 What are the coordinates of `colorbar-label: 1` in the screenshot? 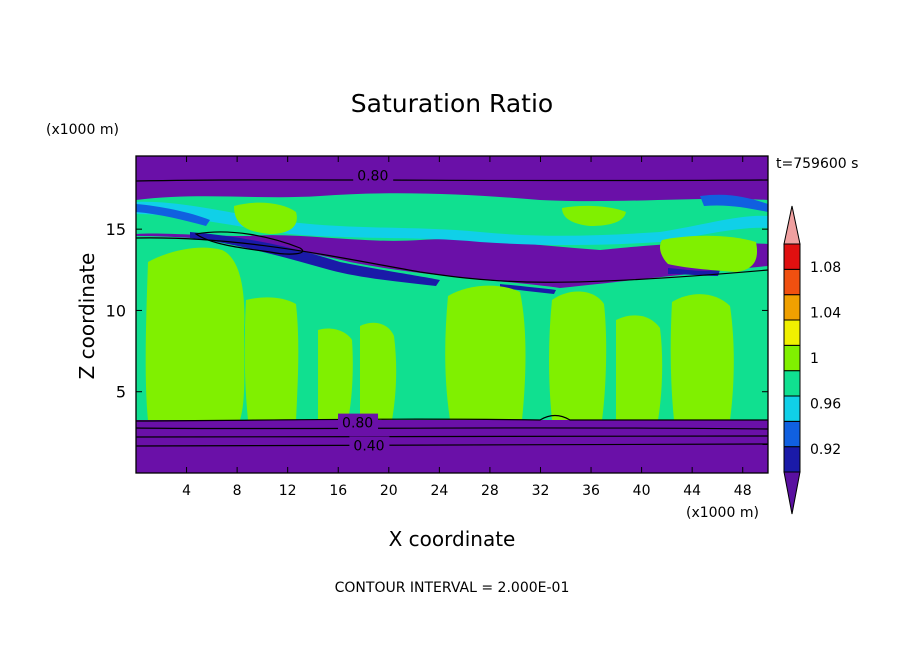 It's located at (814, 359).